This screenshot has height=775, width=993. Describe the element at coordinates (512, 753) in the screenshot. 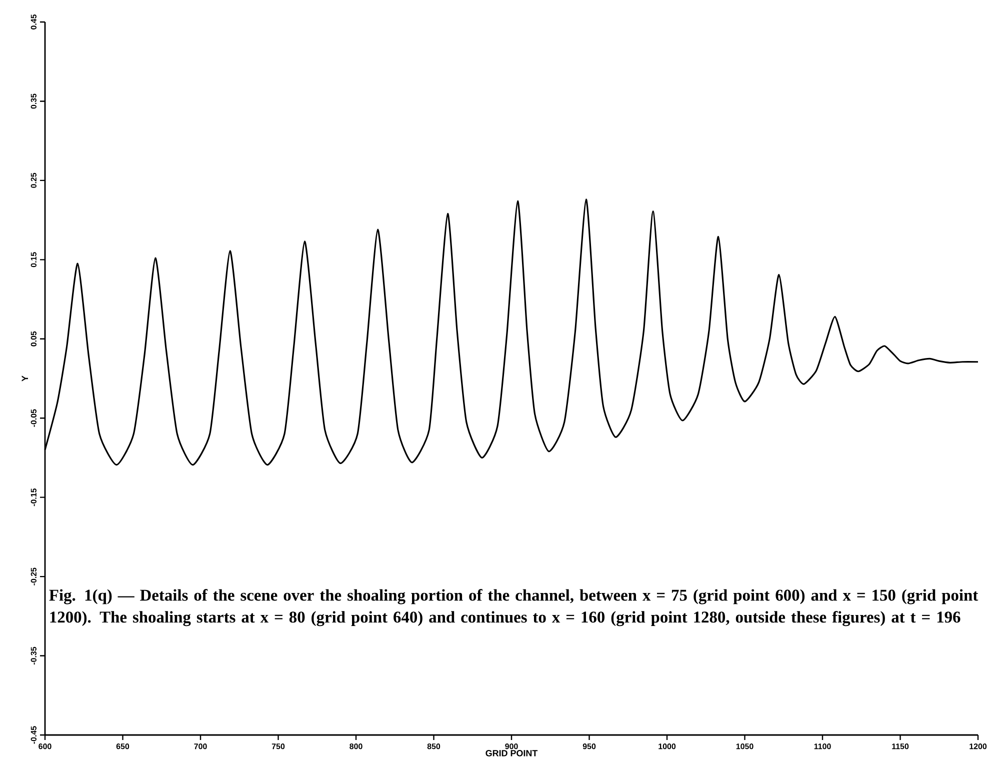

I see `x-axis-title: GRID POINT` at that location.